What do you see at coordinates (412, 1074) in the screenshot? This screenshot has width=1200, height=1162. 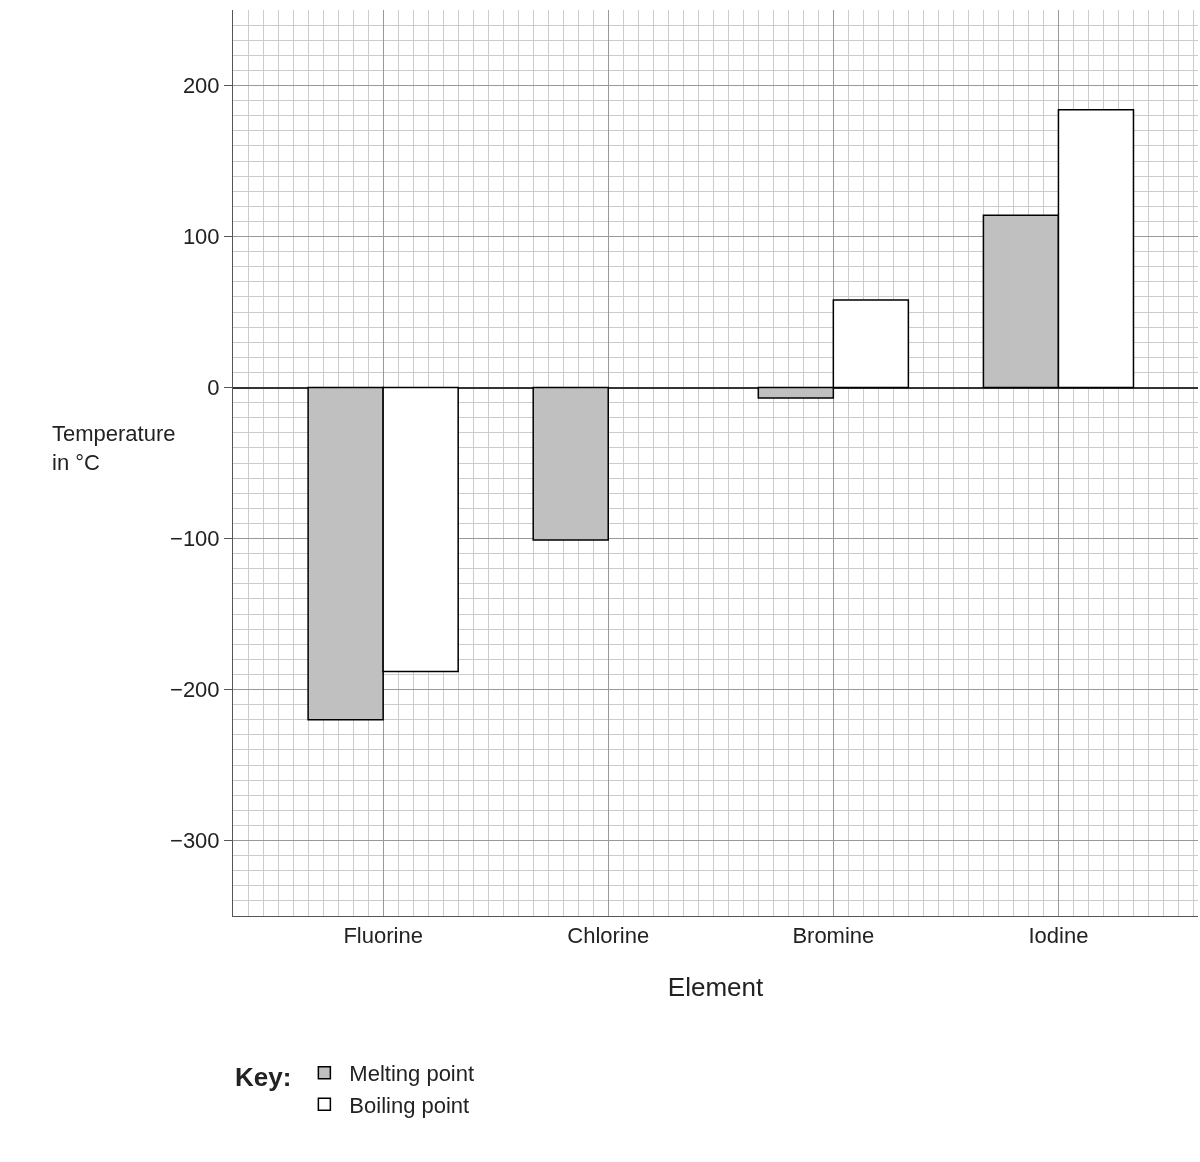 I see `legend-label: Melting point` at bounding box center [412, 1074].